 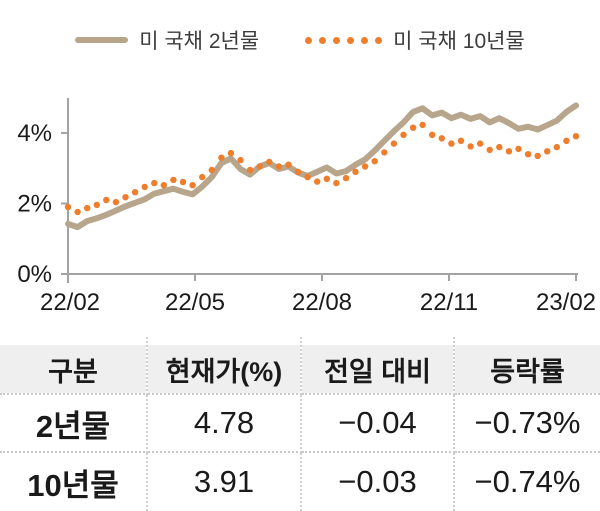 What do you see at coordinates (378, 366) in the screenshot?
I see `table-header-change: 전일 대비` at bounding box center [378, 366].